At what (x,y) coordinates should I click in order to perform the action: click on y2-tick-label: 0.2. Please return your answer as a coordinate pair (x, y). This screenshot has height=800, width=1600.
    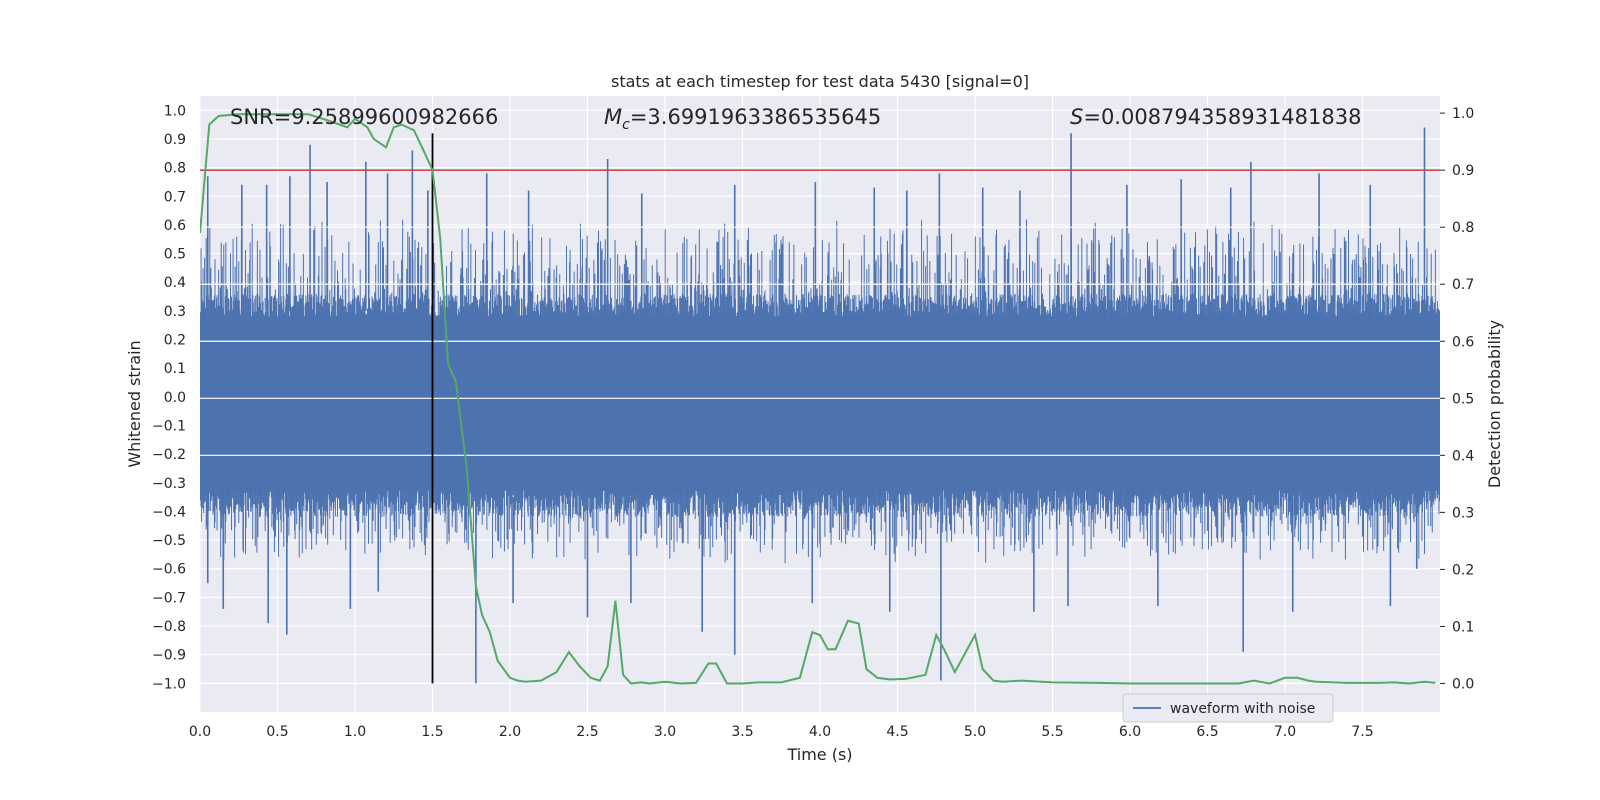
    Looking at the image, I should click on (1463, 570).